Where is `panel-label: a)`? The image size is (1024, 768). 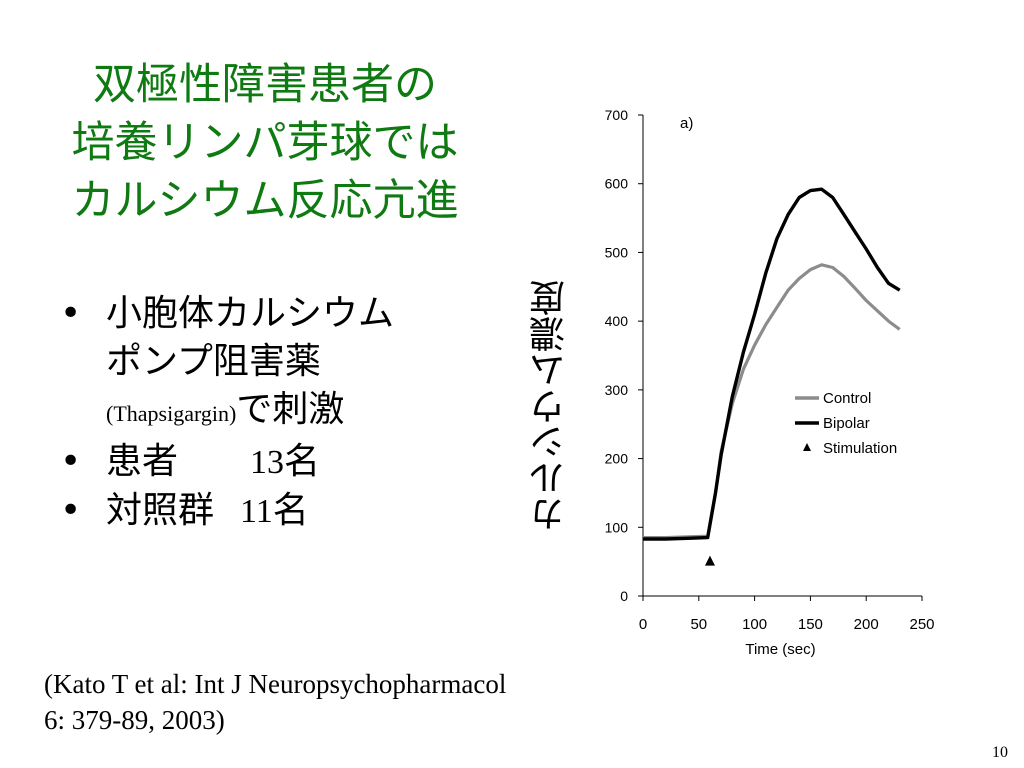 panel-label: a) is located at coordinates (686, 123).